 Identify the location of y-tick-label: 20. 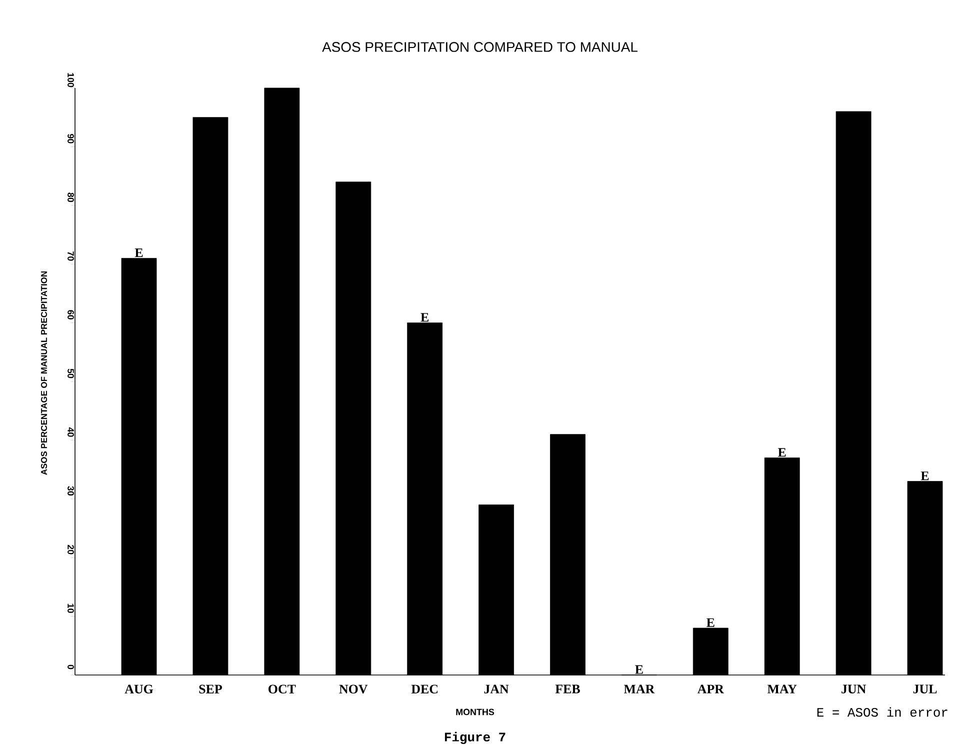
(71, 549).